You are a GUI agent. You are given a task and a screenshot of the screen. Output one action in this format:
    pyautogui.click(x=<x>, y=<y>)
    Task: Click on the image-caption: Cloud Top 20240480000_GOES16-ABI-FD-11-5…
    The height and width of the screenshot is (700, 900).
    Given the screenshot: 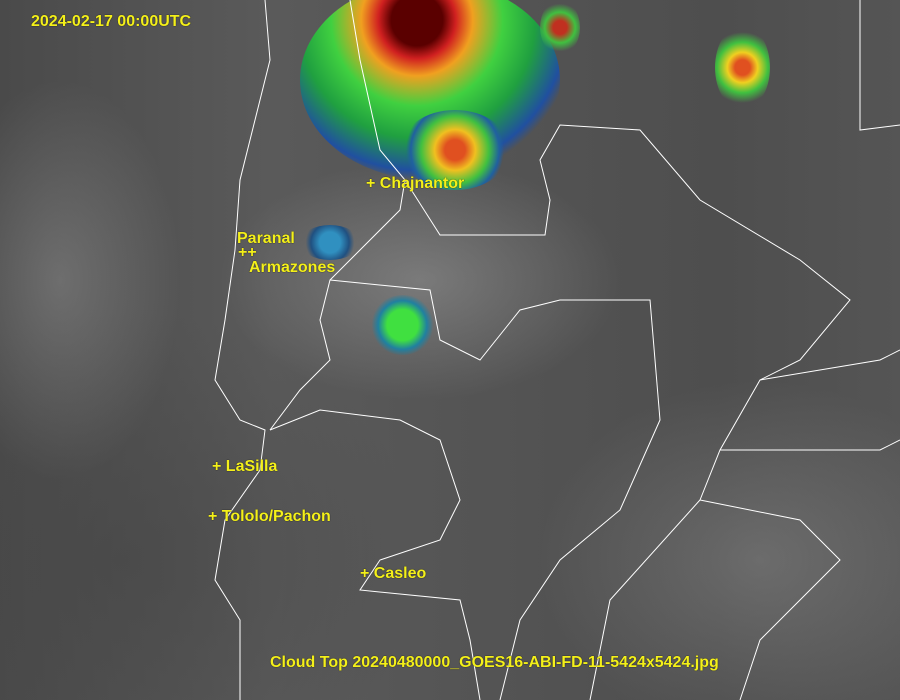 What is the action you would take?
    pyautogui.click(x=494, y=662)
    